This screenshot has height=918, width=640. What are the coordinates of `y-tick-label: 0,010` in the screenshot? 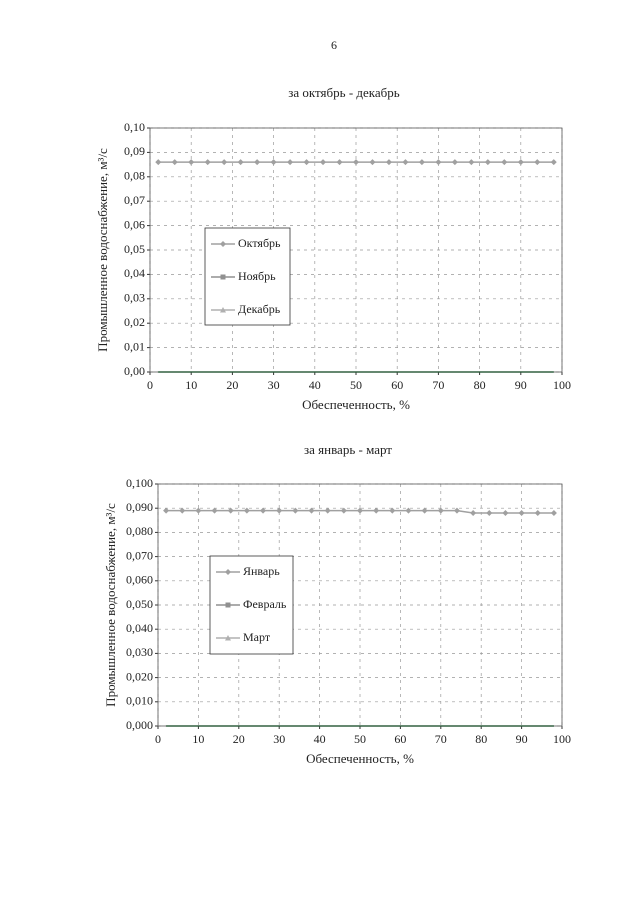 It's located at (139, 701).